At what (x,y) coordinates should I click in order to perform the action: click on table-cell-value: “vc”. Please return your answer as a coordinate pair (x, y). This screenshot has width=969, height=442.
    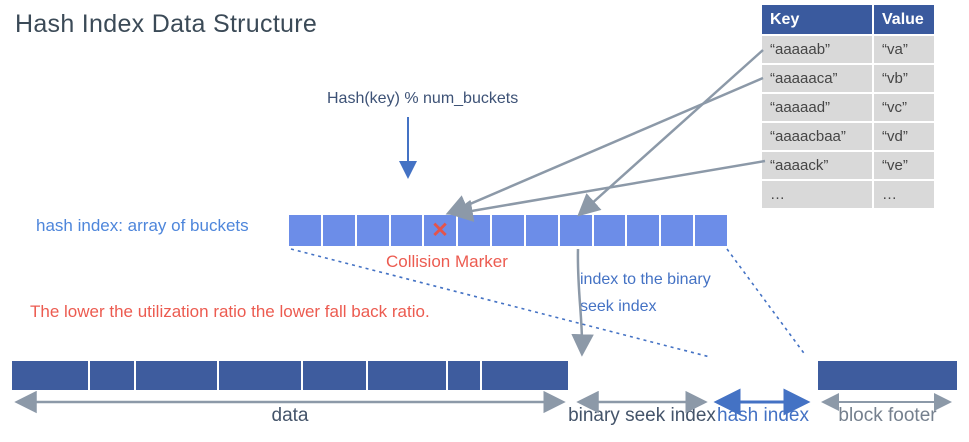
    Looking at the image, I should click on (904, 107).